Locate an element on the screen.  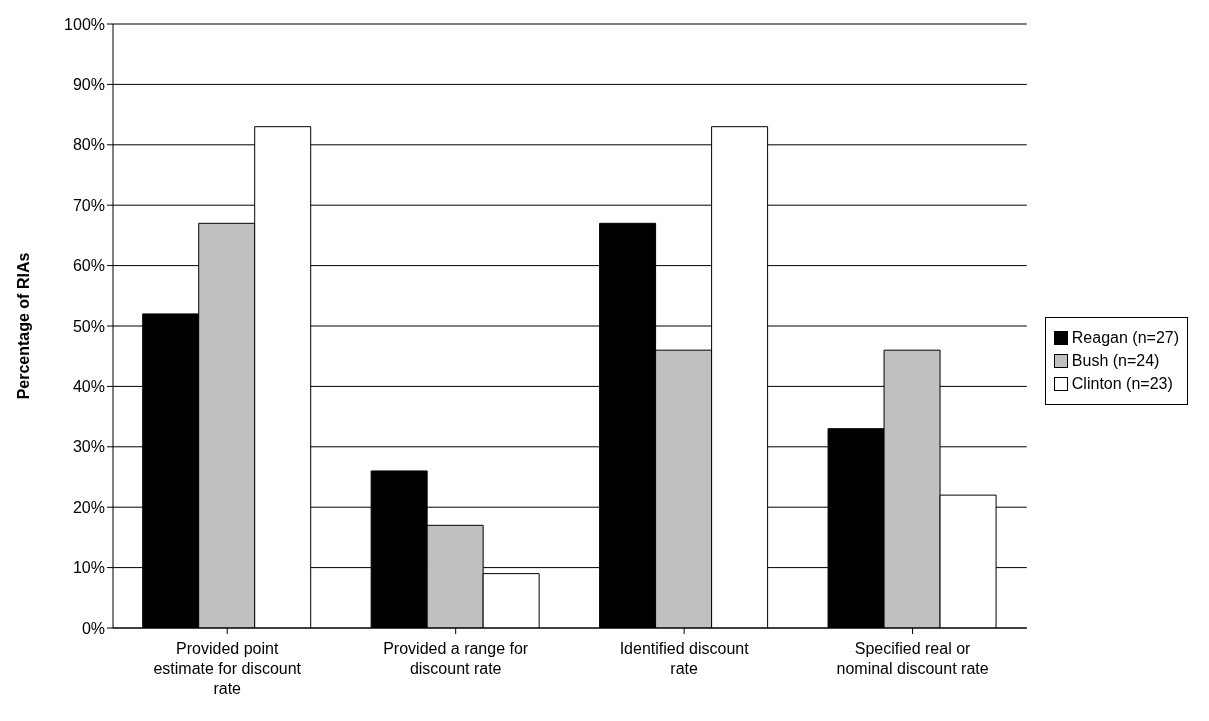
x-tick-label: Provided point estimate for discount rate is located at coordinates (227, 668).